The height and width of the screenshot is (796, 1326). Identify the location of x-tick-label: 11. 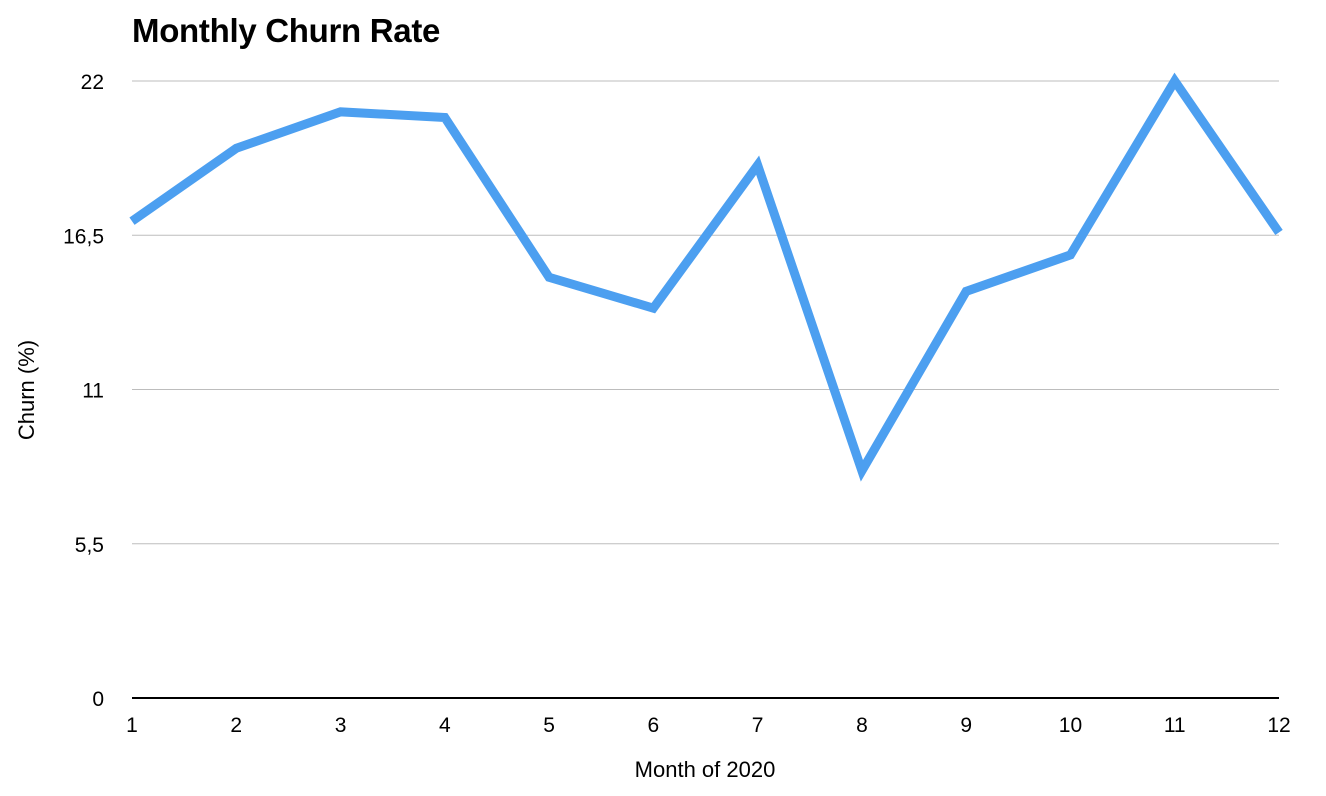
(1175, 725).